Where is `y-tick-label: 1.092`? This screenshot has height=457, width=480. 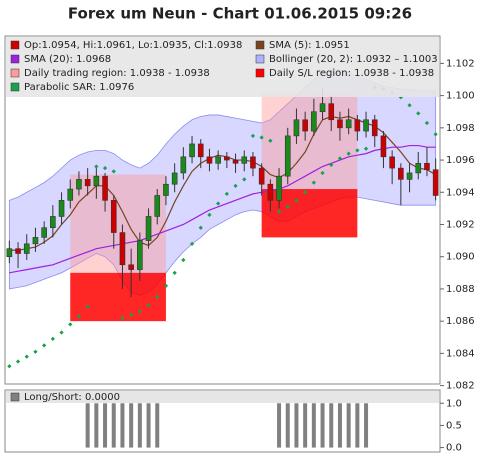
y-tick-label: 1.092 is located at coordinates (460, 225).